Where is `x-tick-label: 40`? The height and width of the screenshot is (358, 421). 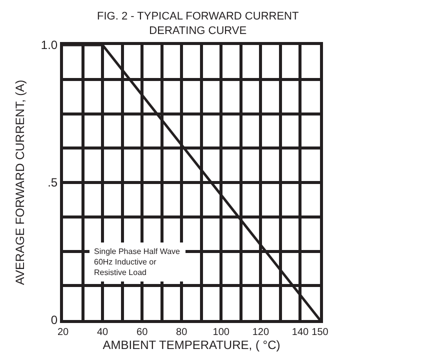 x-tick-label: 40 is located at coordinates (102, 332).